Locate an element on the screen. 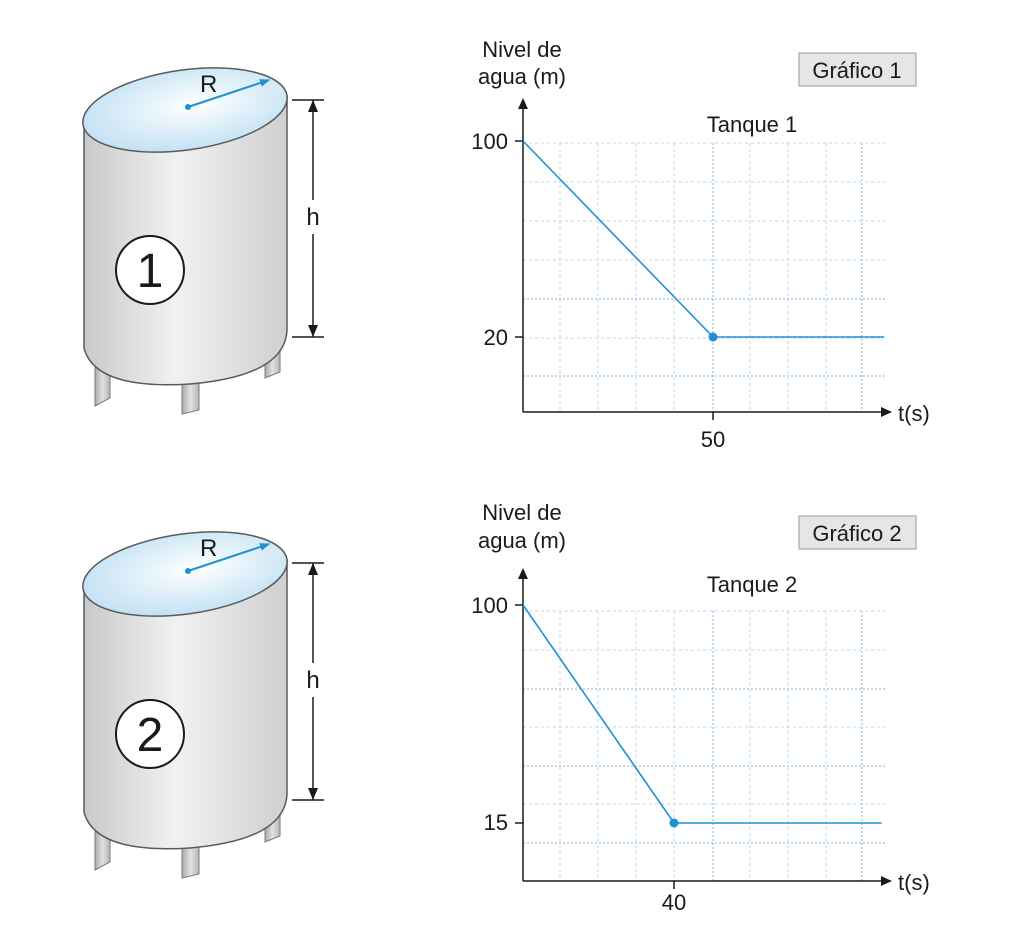 Image resolution: width=1025 pixels, height=933 pixels. chart-2-series-line is located at coordinates (702, 714).